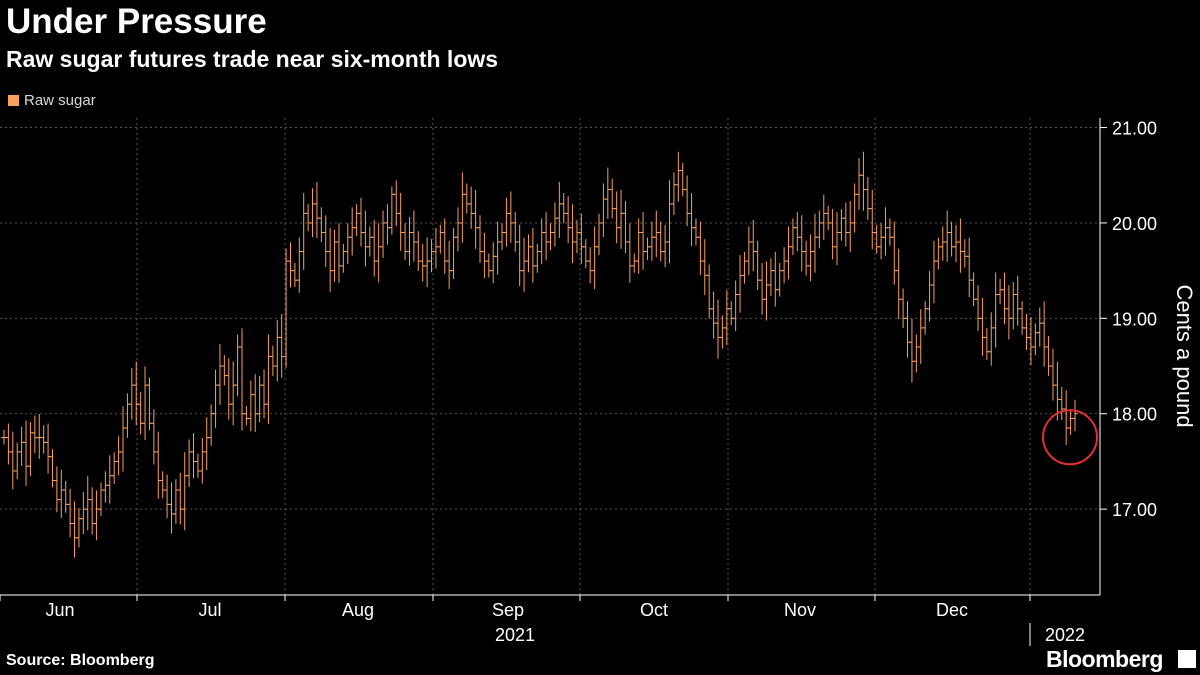  I want to click on y-axis-title: Cents a pound, so click(1184, 355).